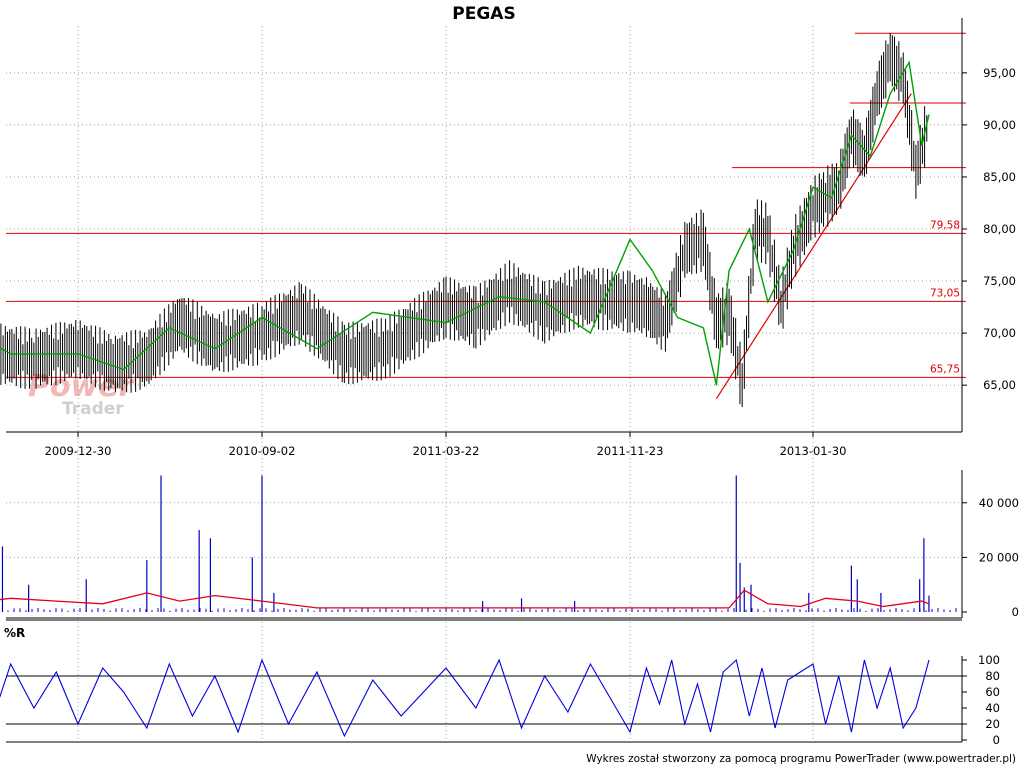  I want to click on price-tick-label: 80,00, so click(999, 229).